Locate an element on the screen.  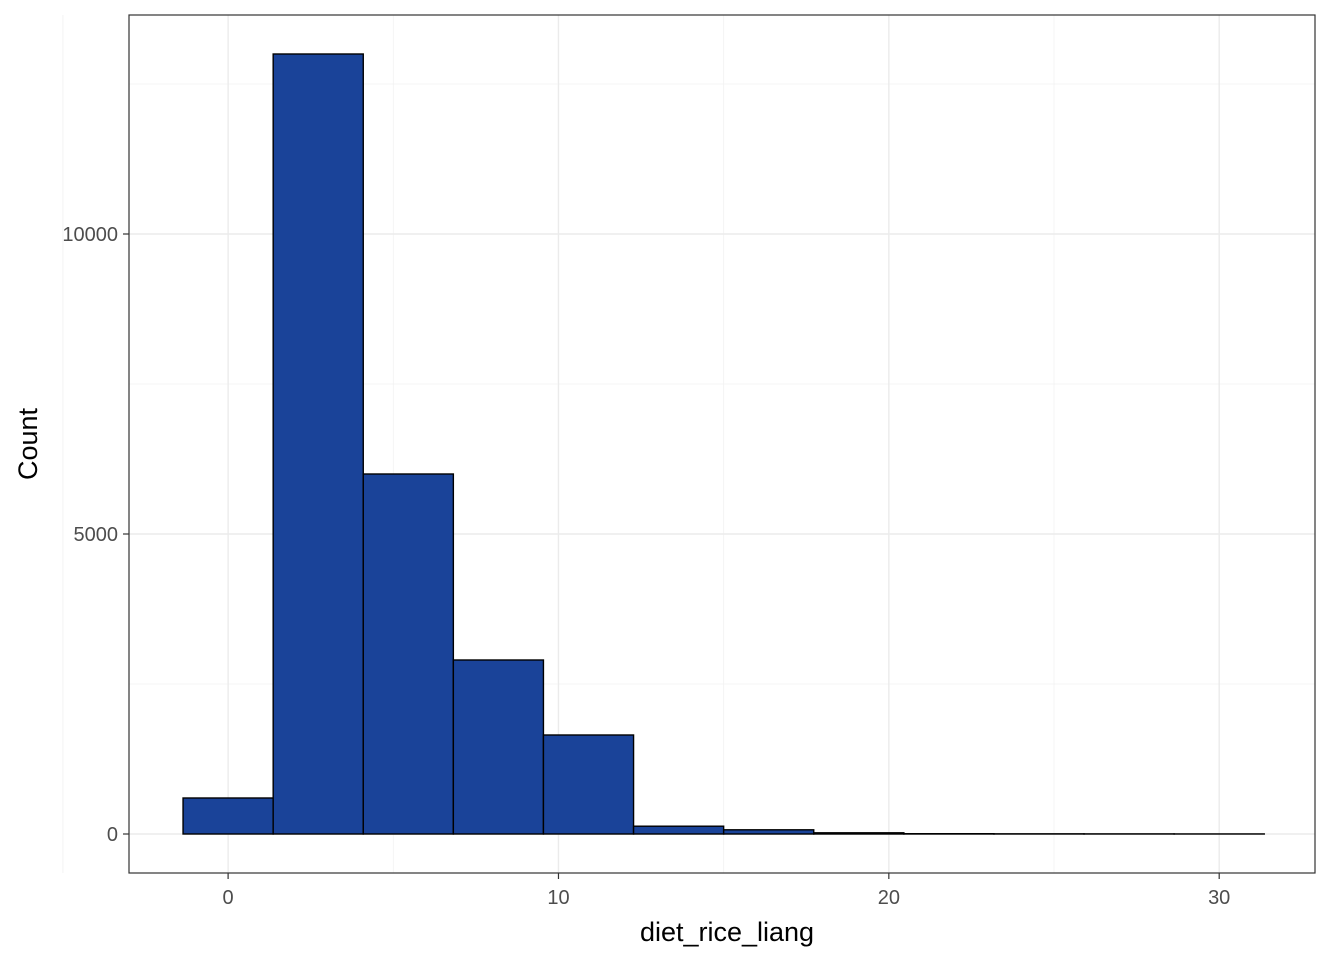
x-axis-ticks: 0 10 20 30 is located at coordinates (726, 891).